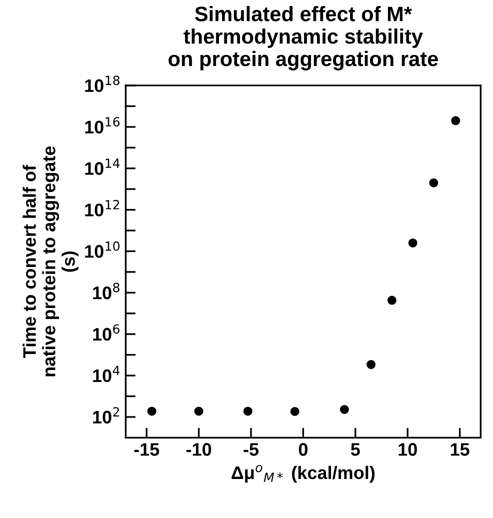  What do you see at coordinates (303, 38) in the screenshot?
I see `chart-title: Simulated effect of M* thermodynamic stability on protein aggregation rate` at bounding box center [303, 38].